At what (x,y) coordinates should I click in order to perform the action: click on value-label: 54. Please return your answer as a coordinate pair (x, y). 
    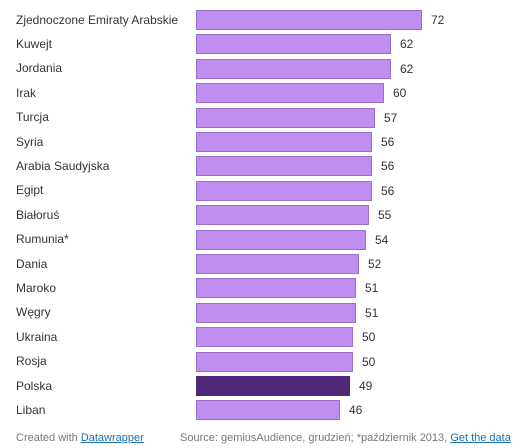
    Looking at the image, I should click on (382, 239).